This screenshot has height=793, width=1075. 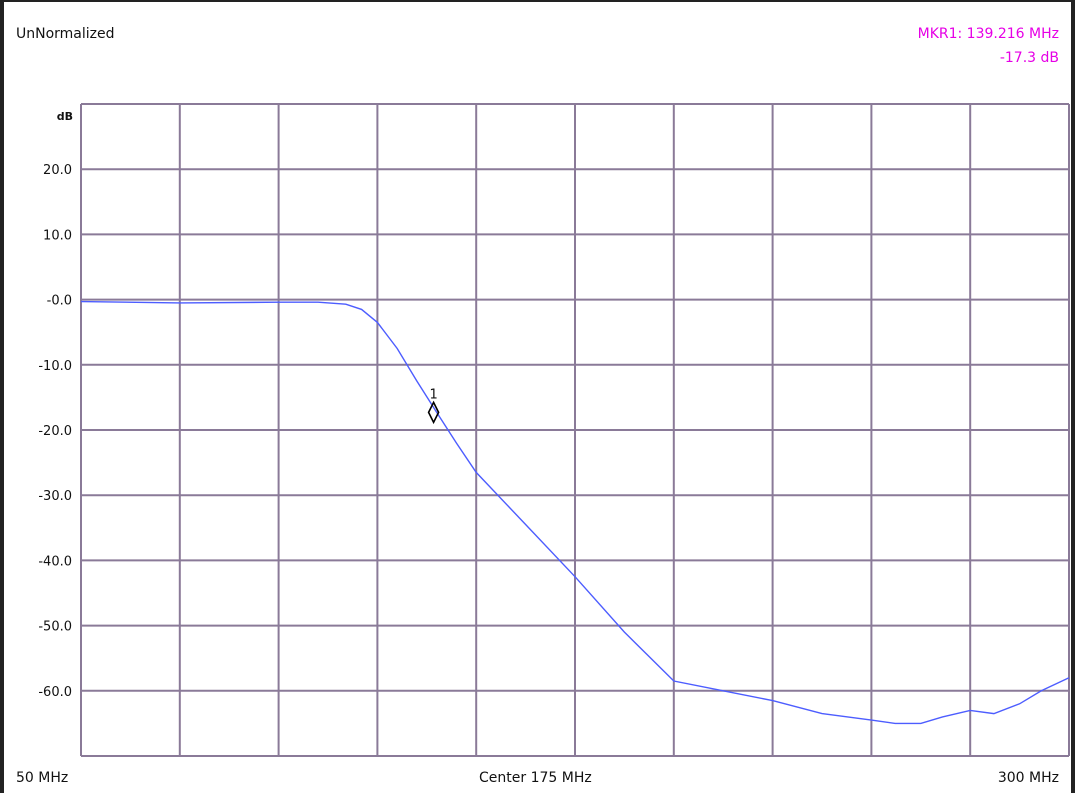 I want to click on marker-frequency-readout: MKR1: 139.216 MHz, so click(x=988, y=34).